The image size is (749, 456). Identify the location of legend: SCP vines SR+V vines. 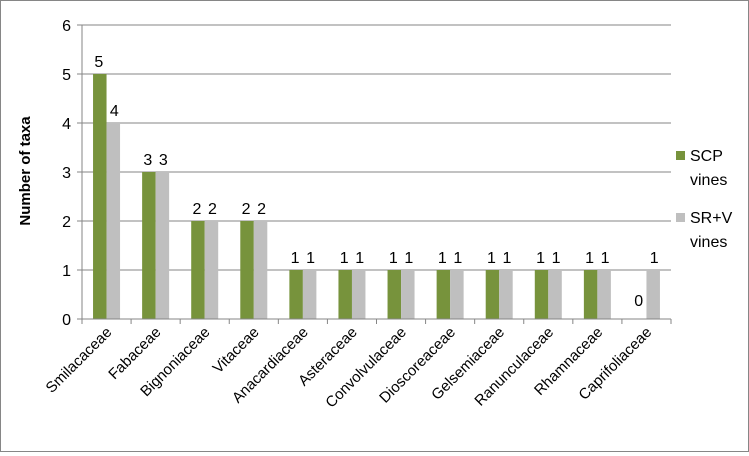
(704, 199).